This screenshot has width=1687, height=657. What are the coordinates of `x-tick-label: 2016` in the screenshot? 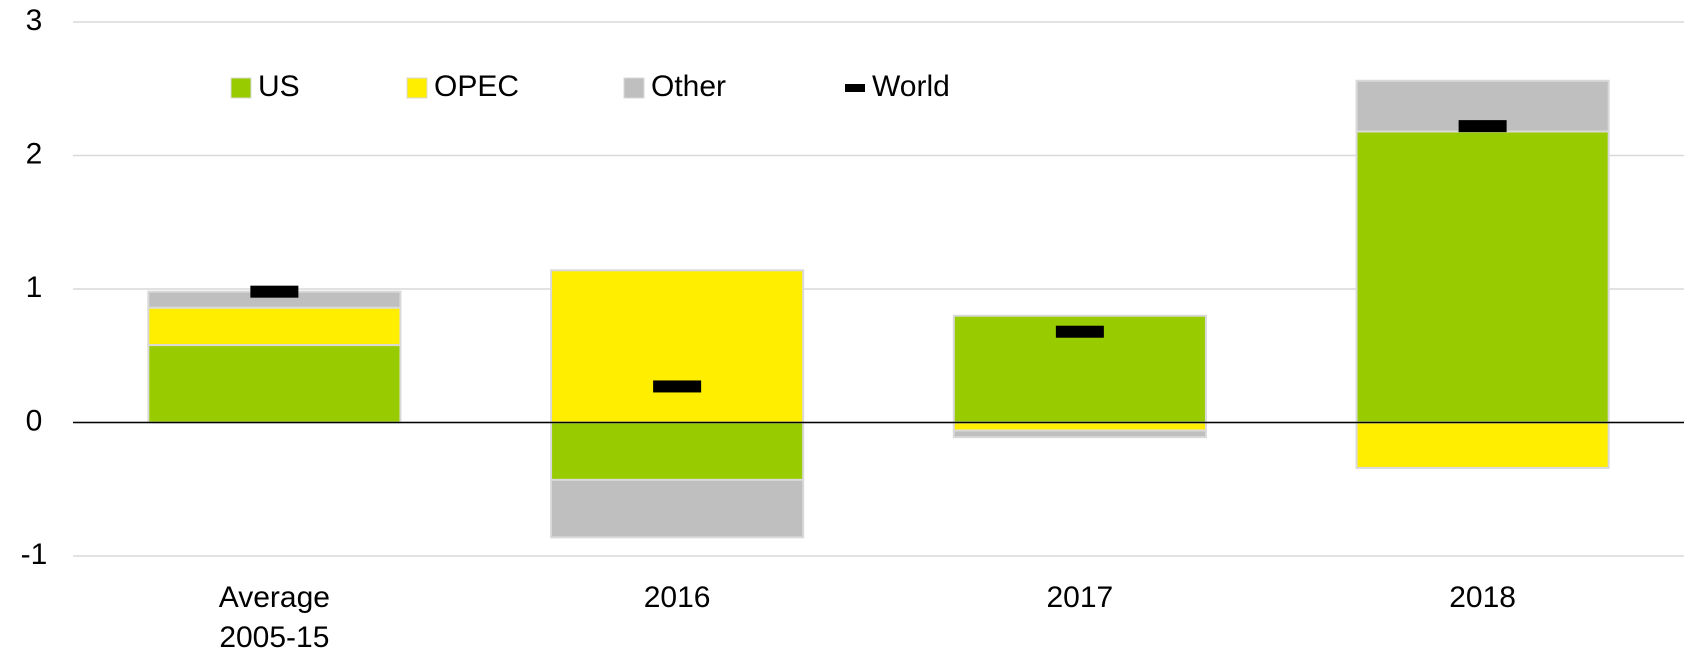 It's located at (677, 597).